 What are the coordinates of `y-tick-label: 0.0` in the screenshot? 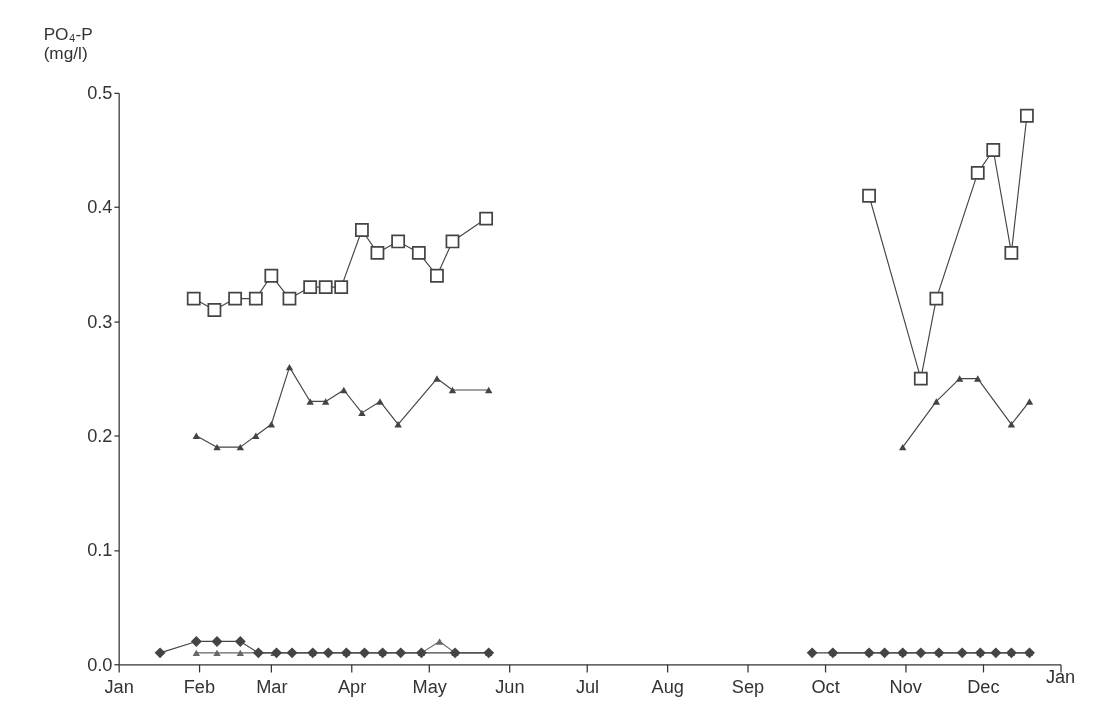 It's located at (100, 664).